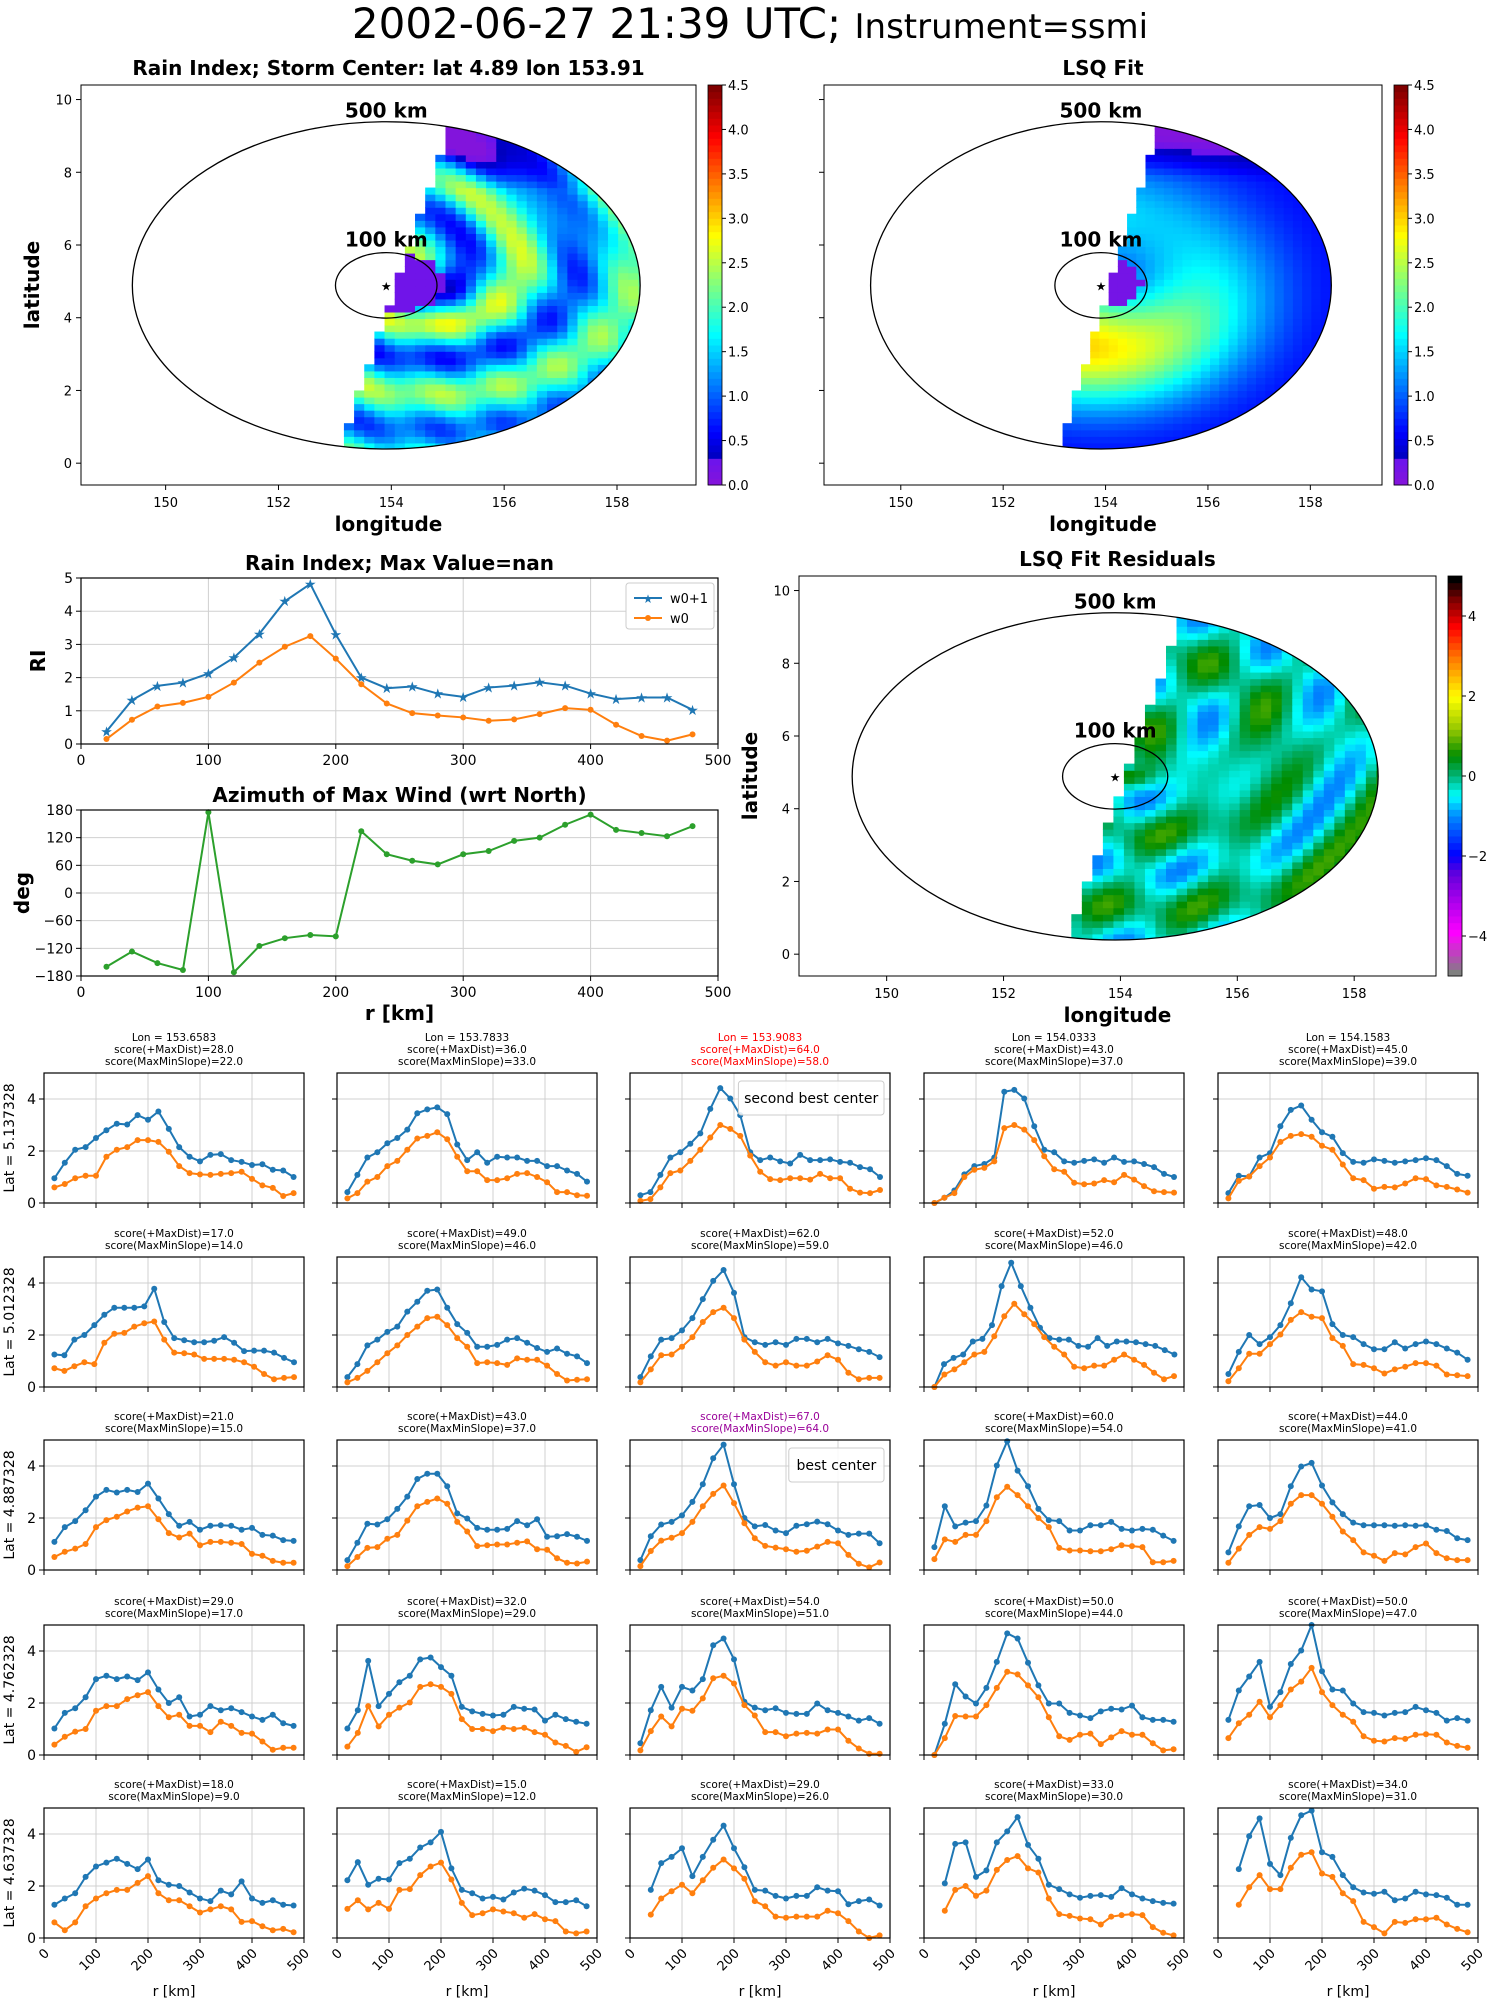  Describe the element at coordinates (386, 240) in the screenshot. I see `ring-label-100km: 100 km` at that location.